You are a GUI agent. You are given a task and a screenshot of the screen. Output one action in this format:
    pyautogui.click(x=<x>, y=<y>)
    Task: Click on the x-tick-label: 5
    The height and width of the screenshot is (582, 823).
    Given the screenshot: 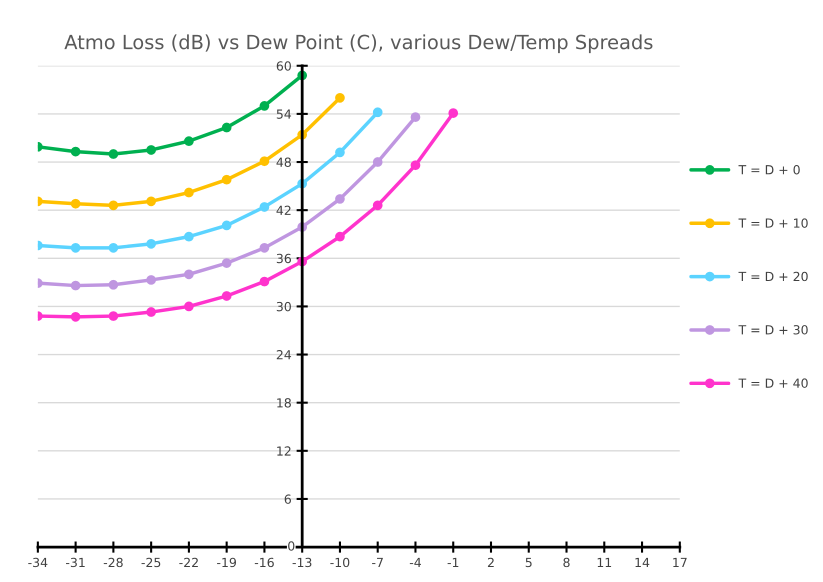 What is the action you would take?
    pyautogui.click(x=529, y=563)
    